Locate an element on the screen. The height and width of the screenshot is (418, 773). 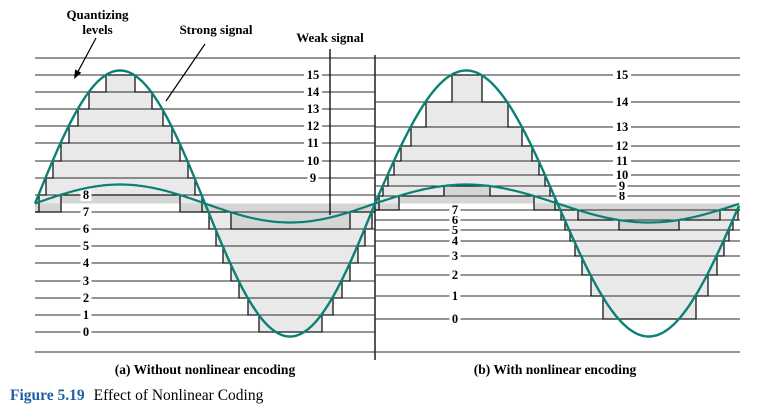
quantizing-levels-line1: Quantizing is located at coordinates (97, 14).